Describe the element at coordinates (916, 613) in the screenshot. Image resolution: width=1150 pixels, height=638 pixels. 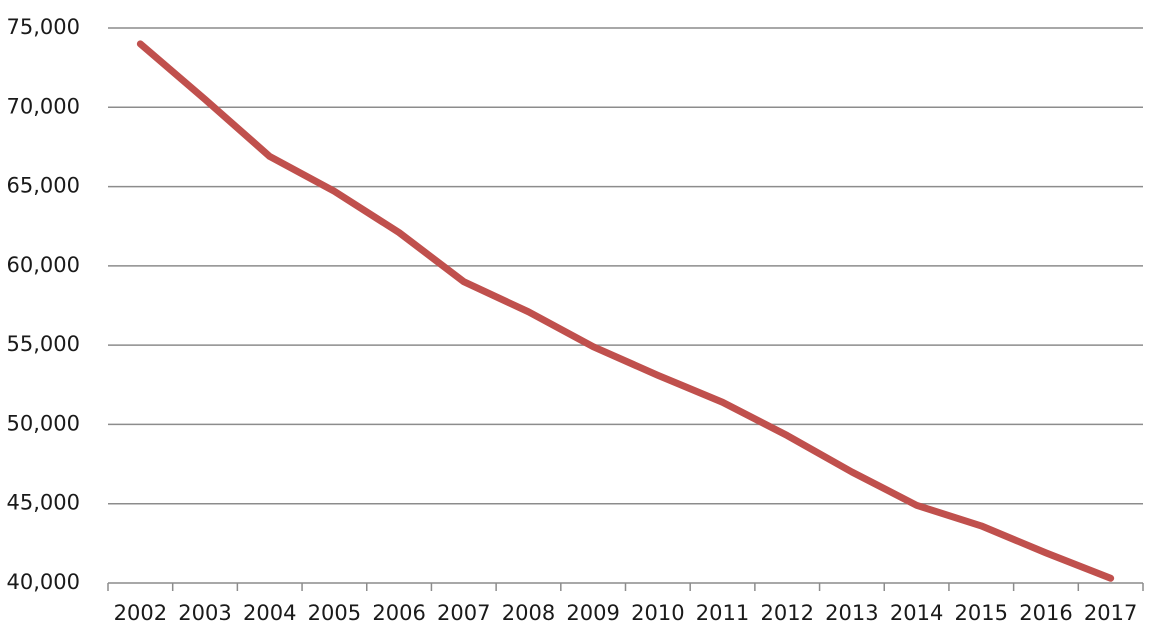
I see `x-tick-label: 2014` at that location.